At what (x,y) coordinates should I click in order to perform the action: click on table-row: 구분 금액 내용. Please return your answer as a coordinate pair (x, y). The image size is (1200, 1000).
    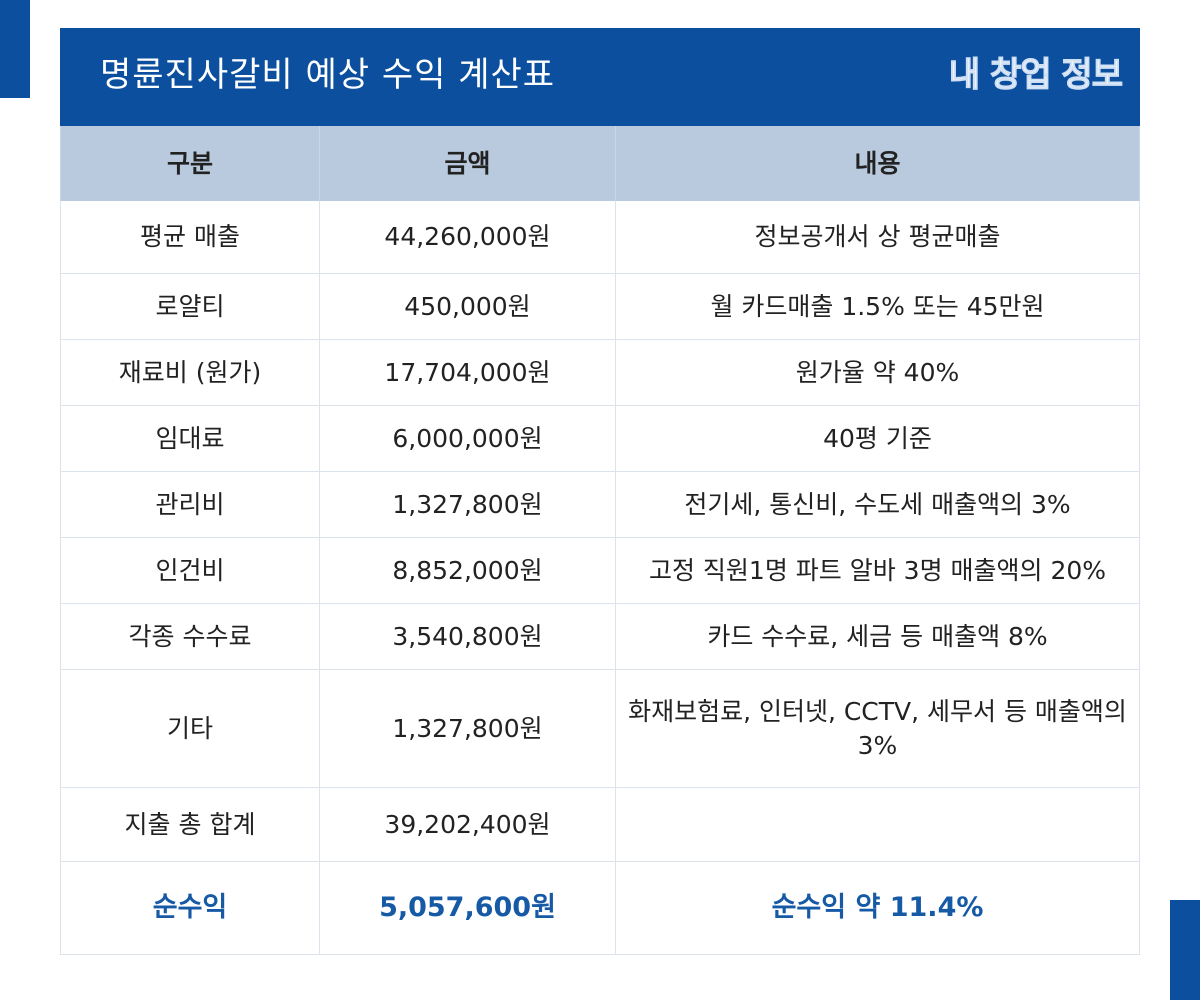
    Looking at the image, I should click on (600, 163).